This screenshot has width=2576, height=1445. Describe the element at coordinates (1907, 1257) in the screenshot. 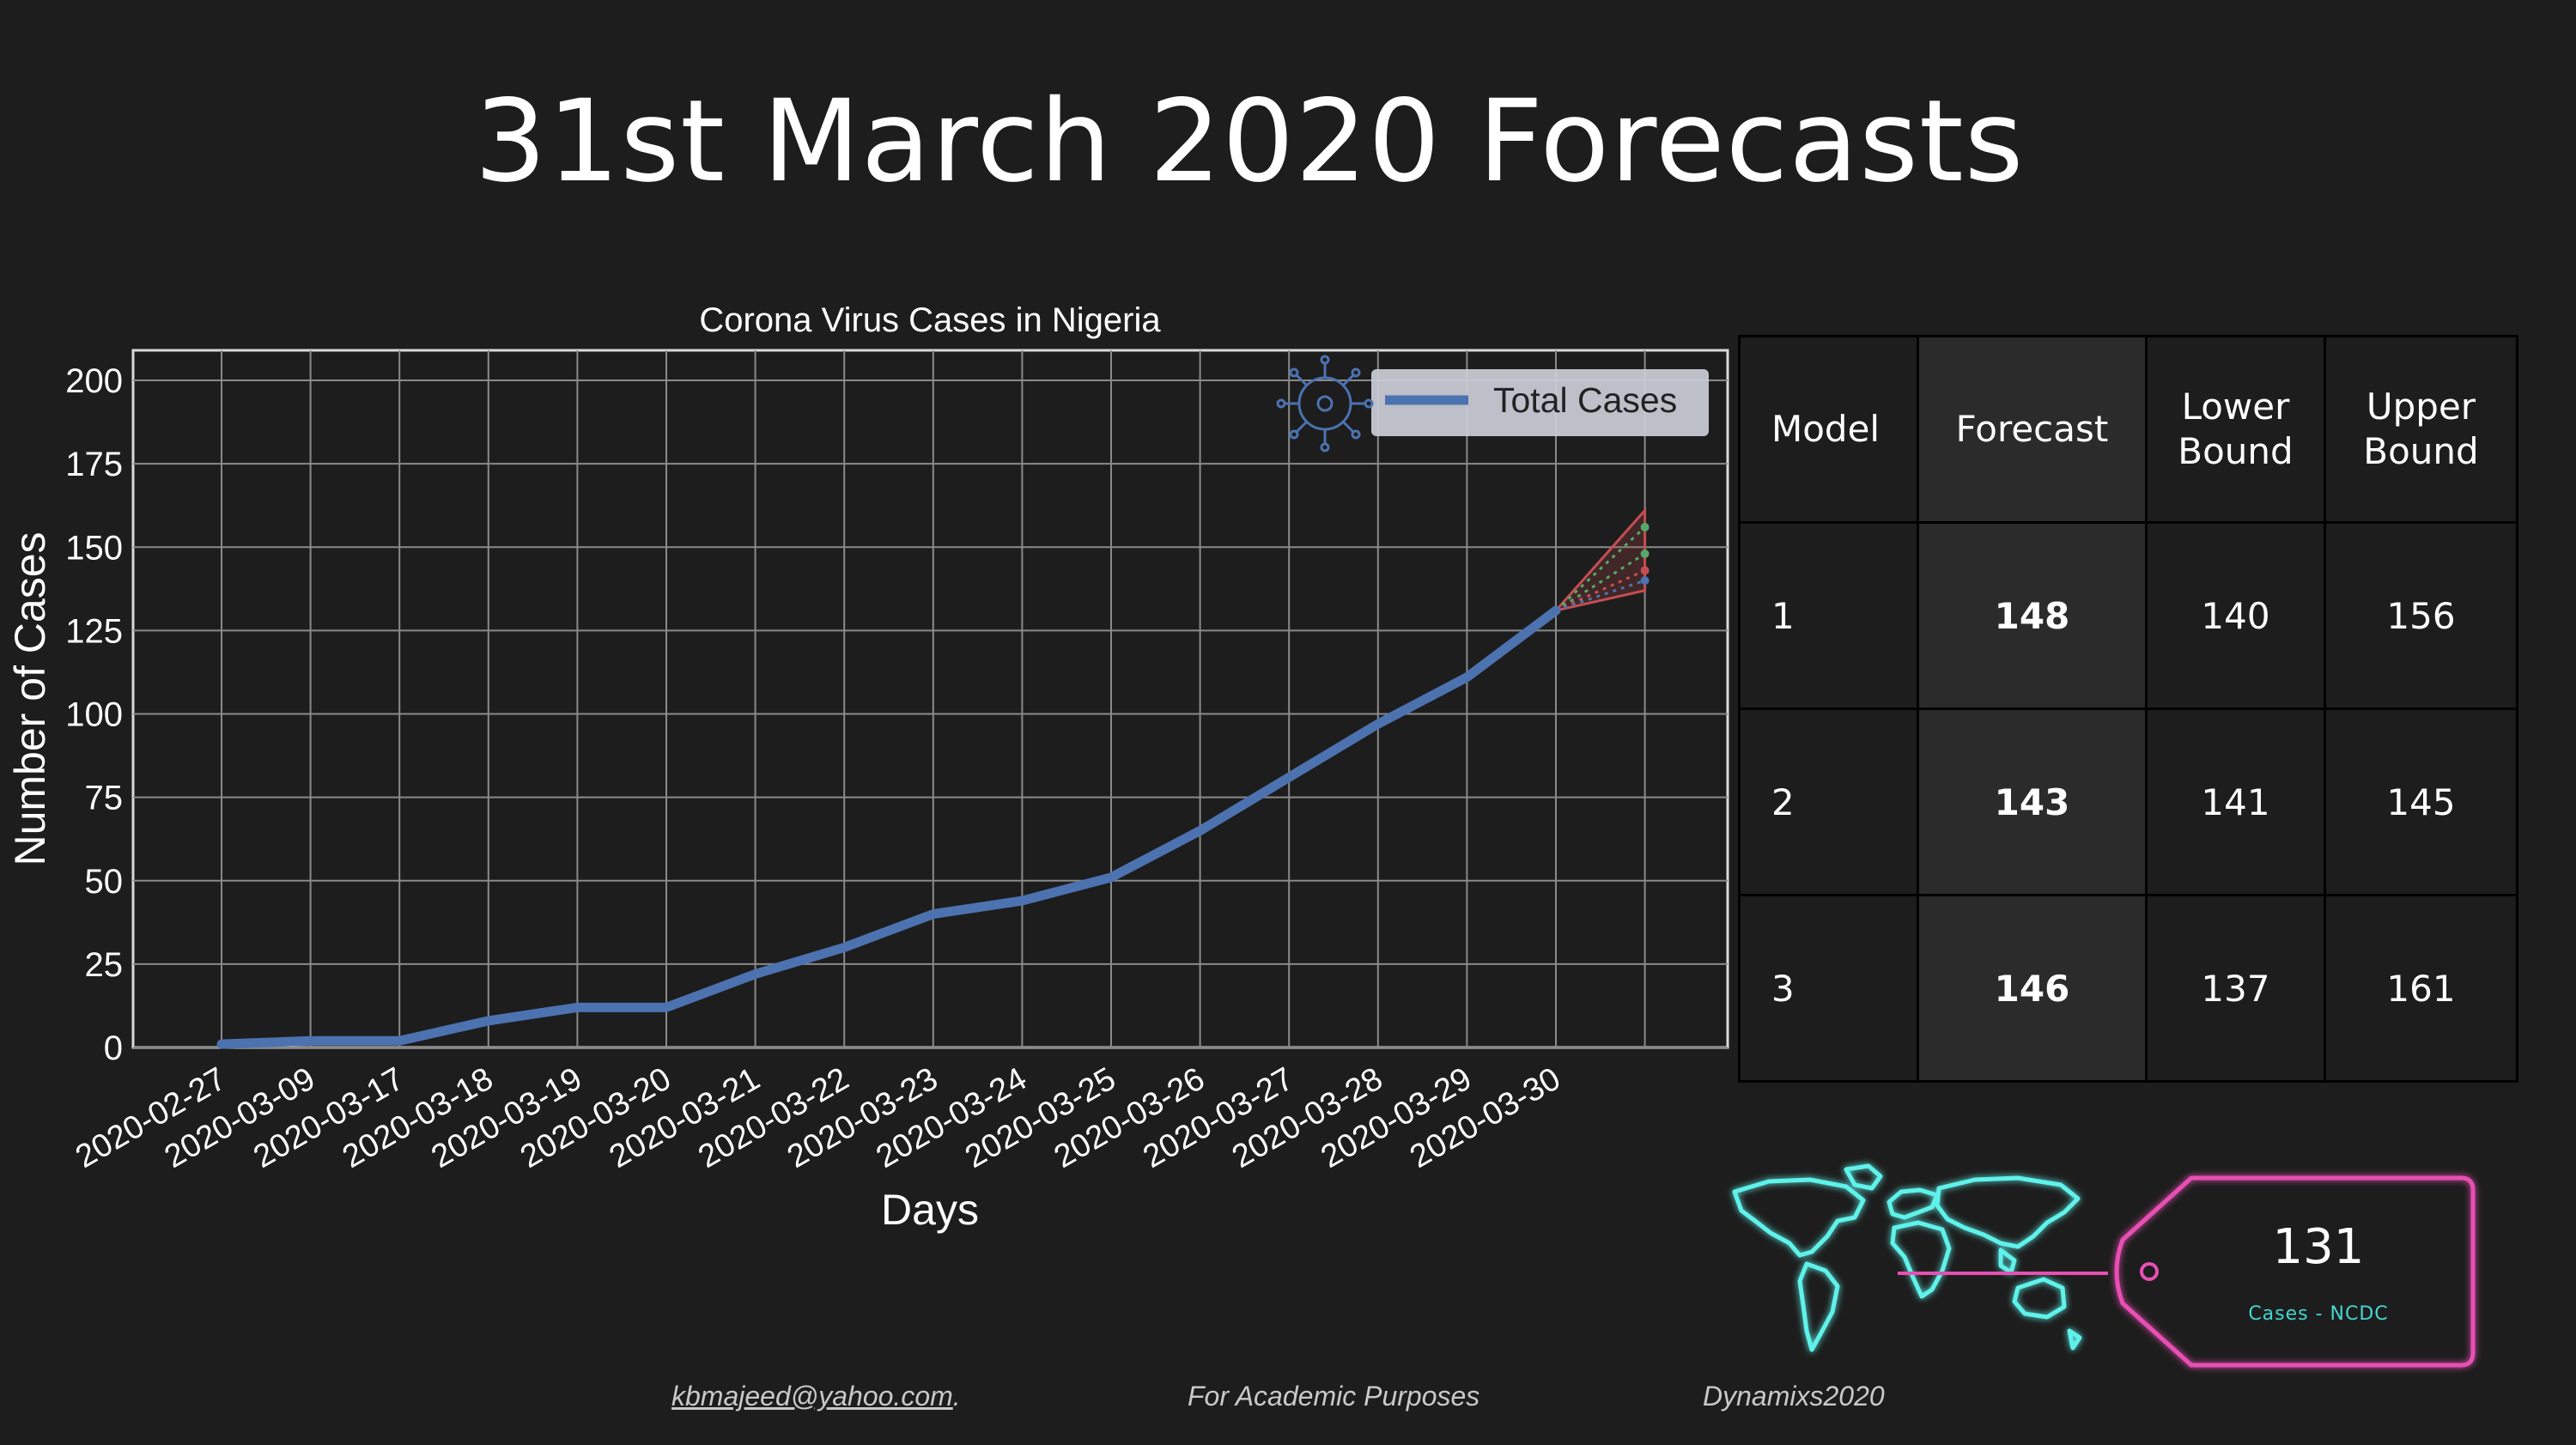

I see `world-map-icon` at that location.